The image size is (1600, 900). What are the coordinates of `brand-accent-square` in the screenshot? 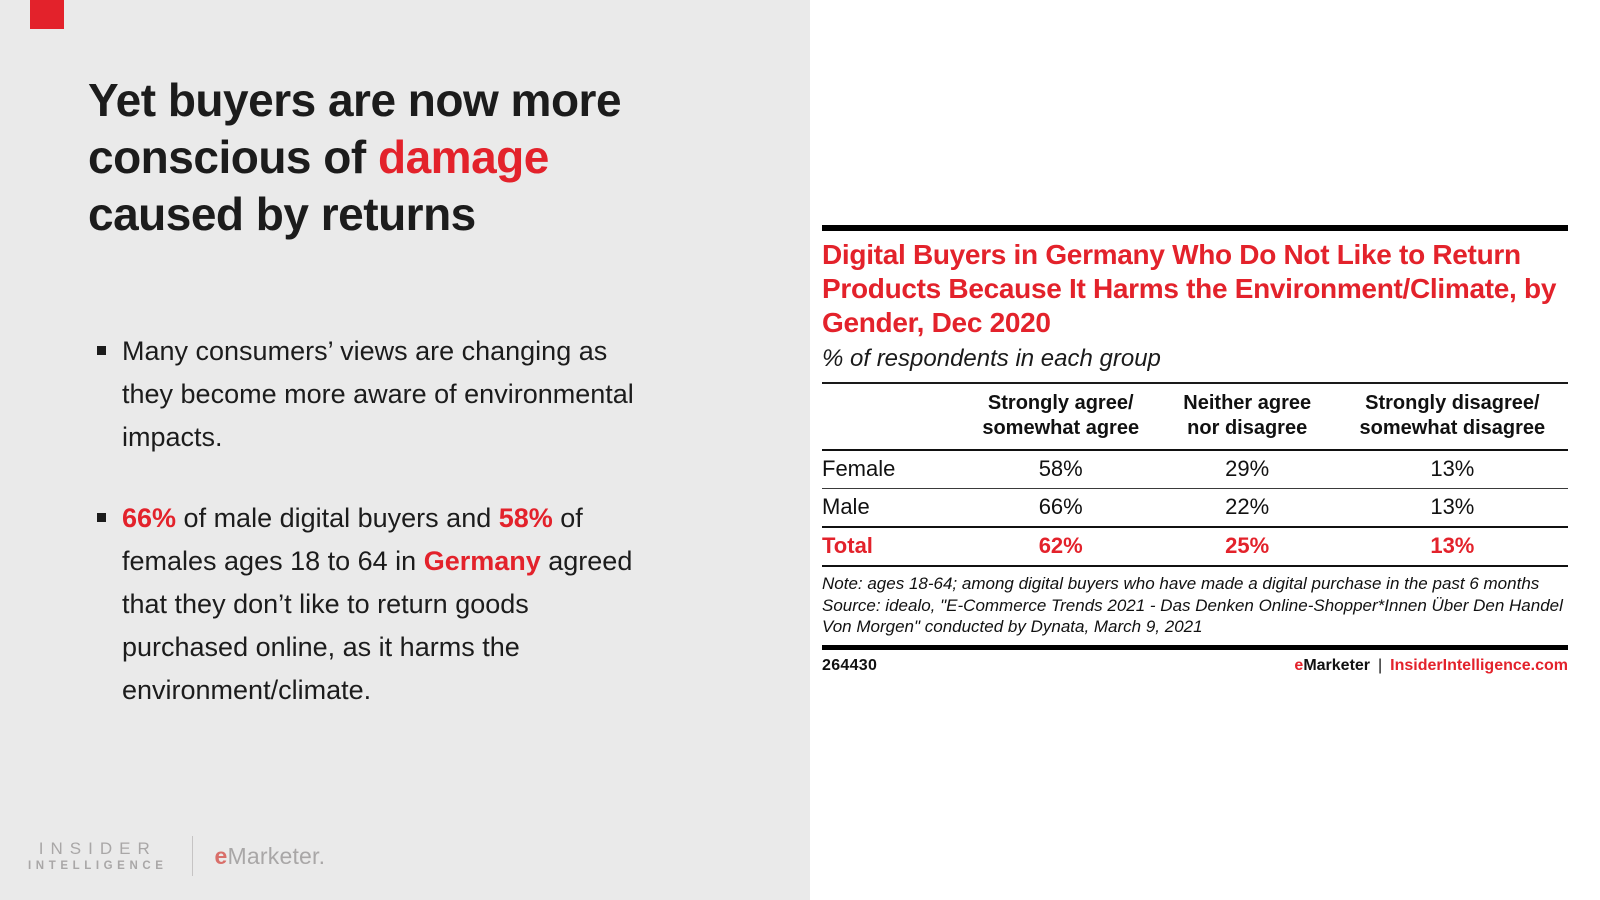 It's located at (47, 14).